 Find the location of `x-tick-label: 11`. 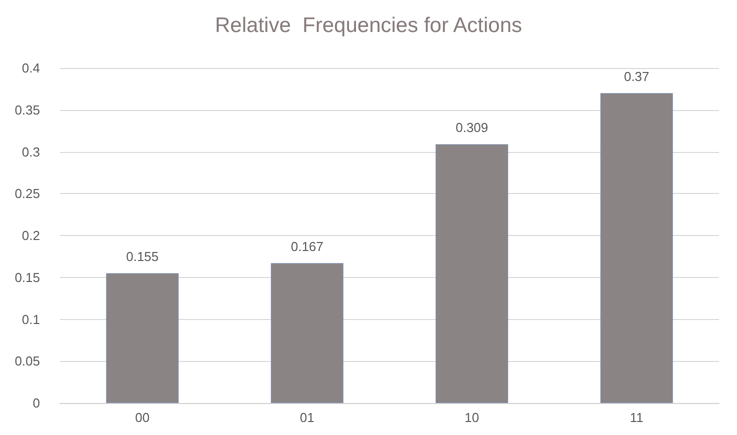

x-tick-label: 11 is located at coordinates (637, 417).